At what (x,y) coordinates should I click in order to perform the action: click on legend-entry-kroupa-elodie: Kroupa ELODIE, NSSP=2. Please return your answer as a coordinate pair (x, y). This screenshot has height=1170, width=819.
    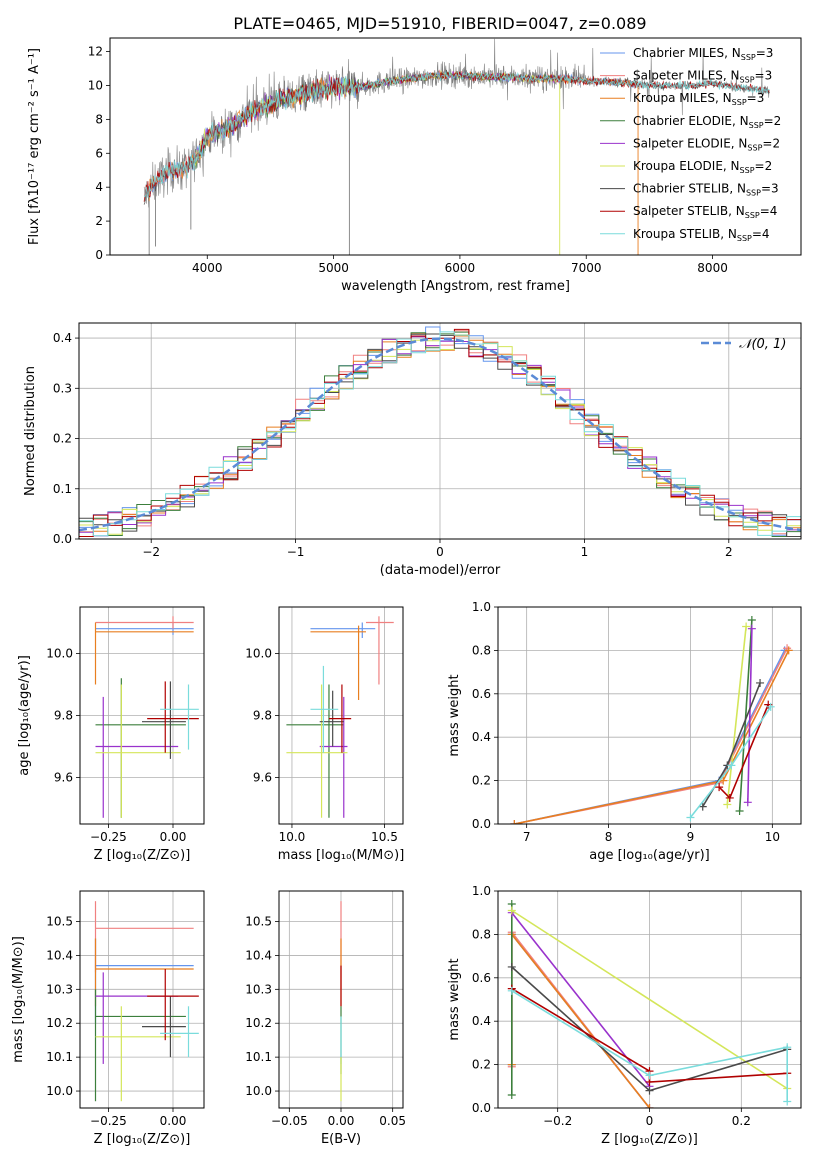
    Looking at the image, I should click on (702, 167).